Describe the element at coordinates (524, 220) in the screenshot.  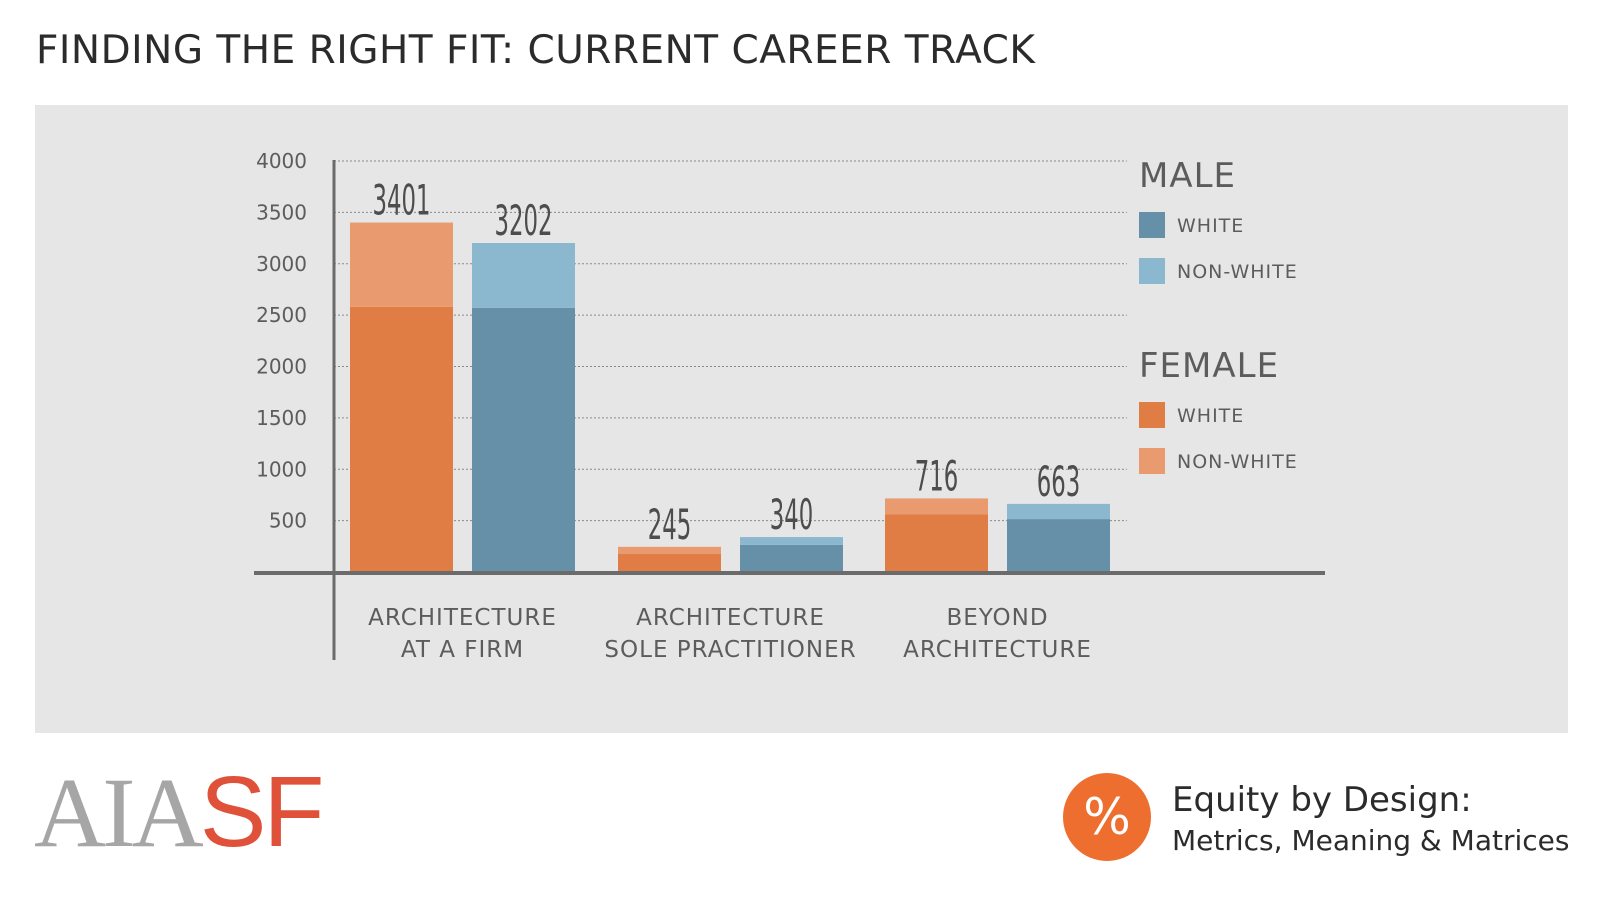
I see `male-total-label: 3202` at that location.